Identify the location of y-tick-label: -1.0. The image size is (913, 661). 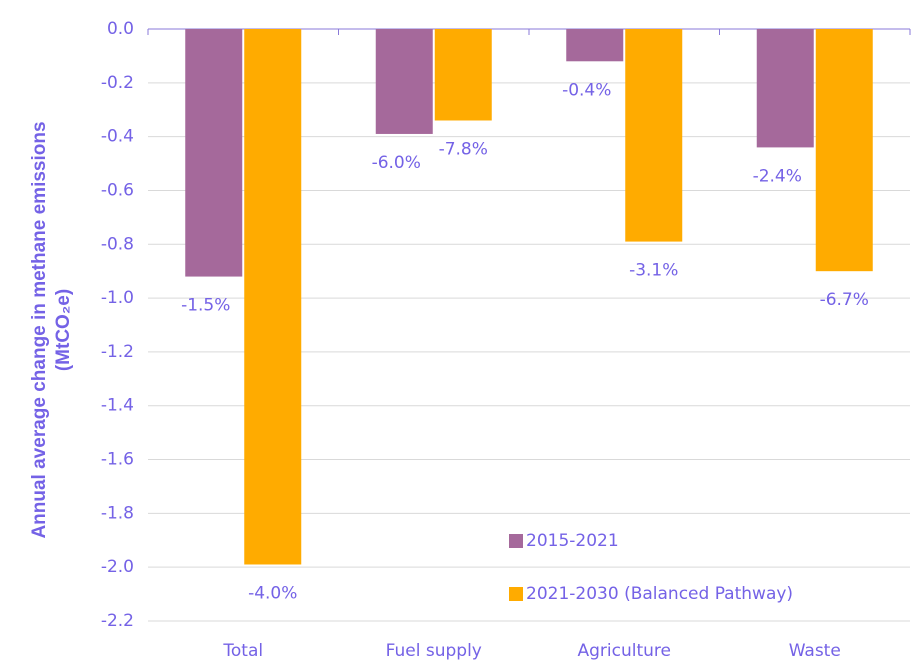
(117, 298).